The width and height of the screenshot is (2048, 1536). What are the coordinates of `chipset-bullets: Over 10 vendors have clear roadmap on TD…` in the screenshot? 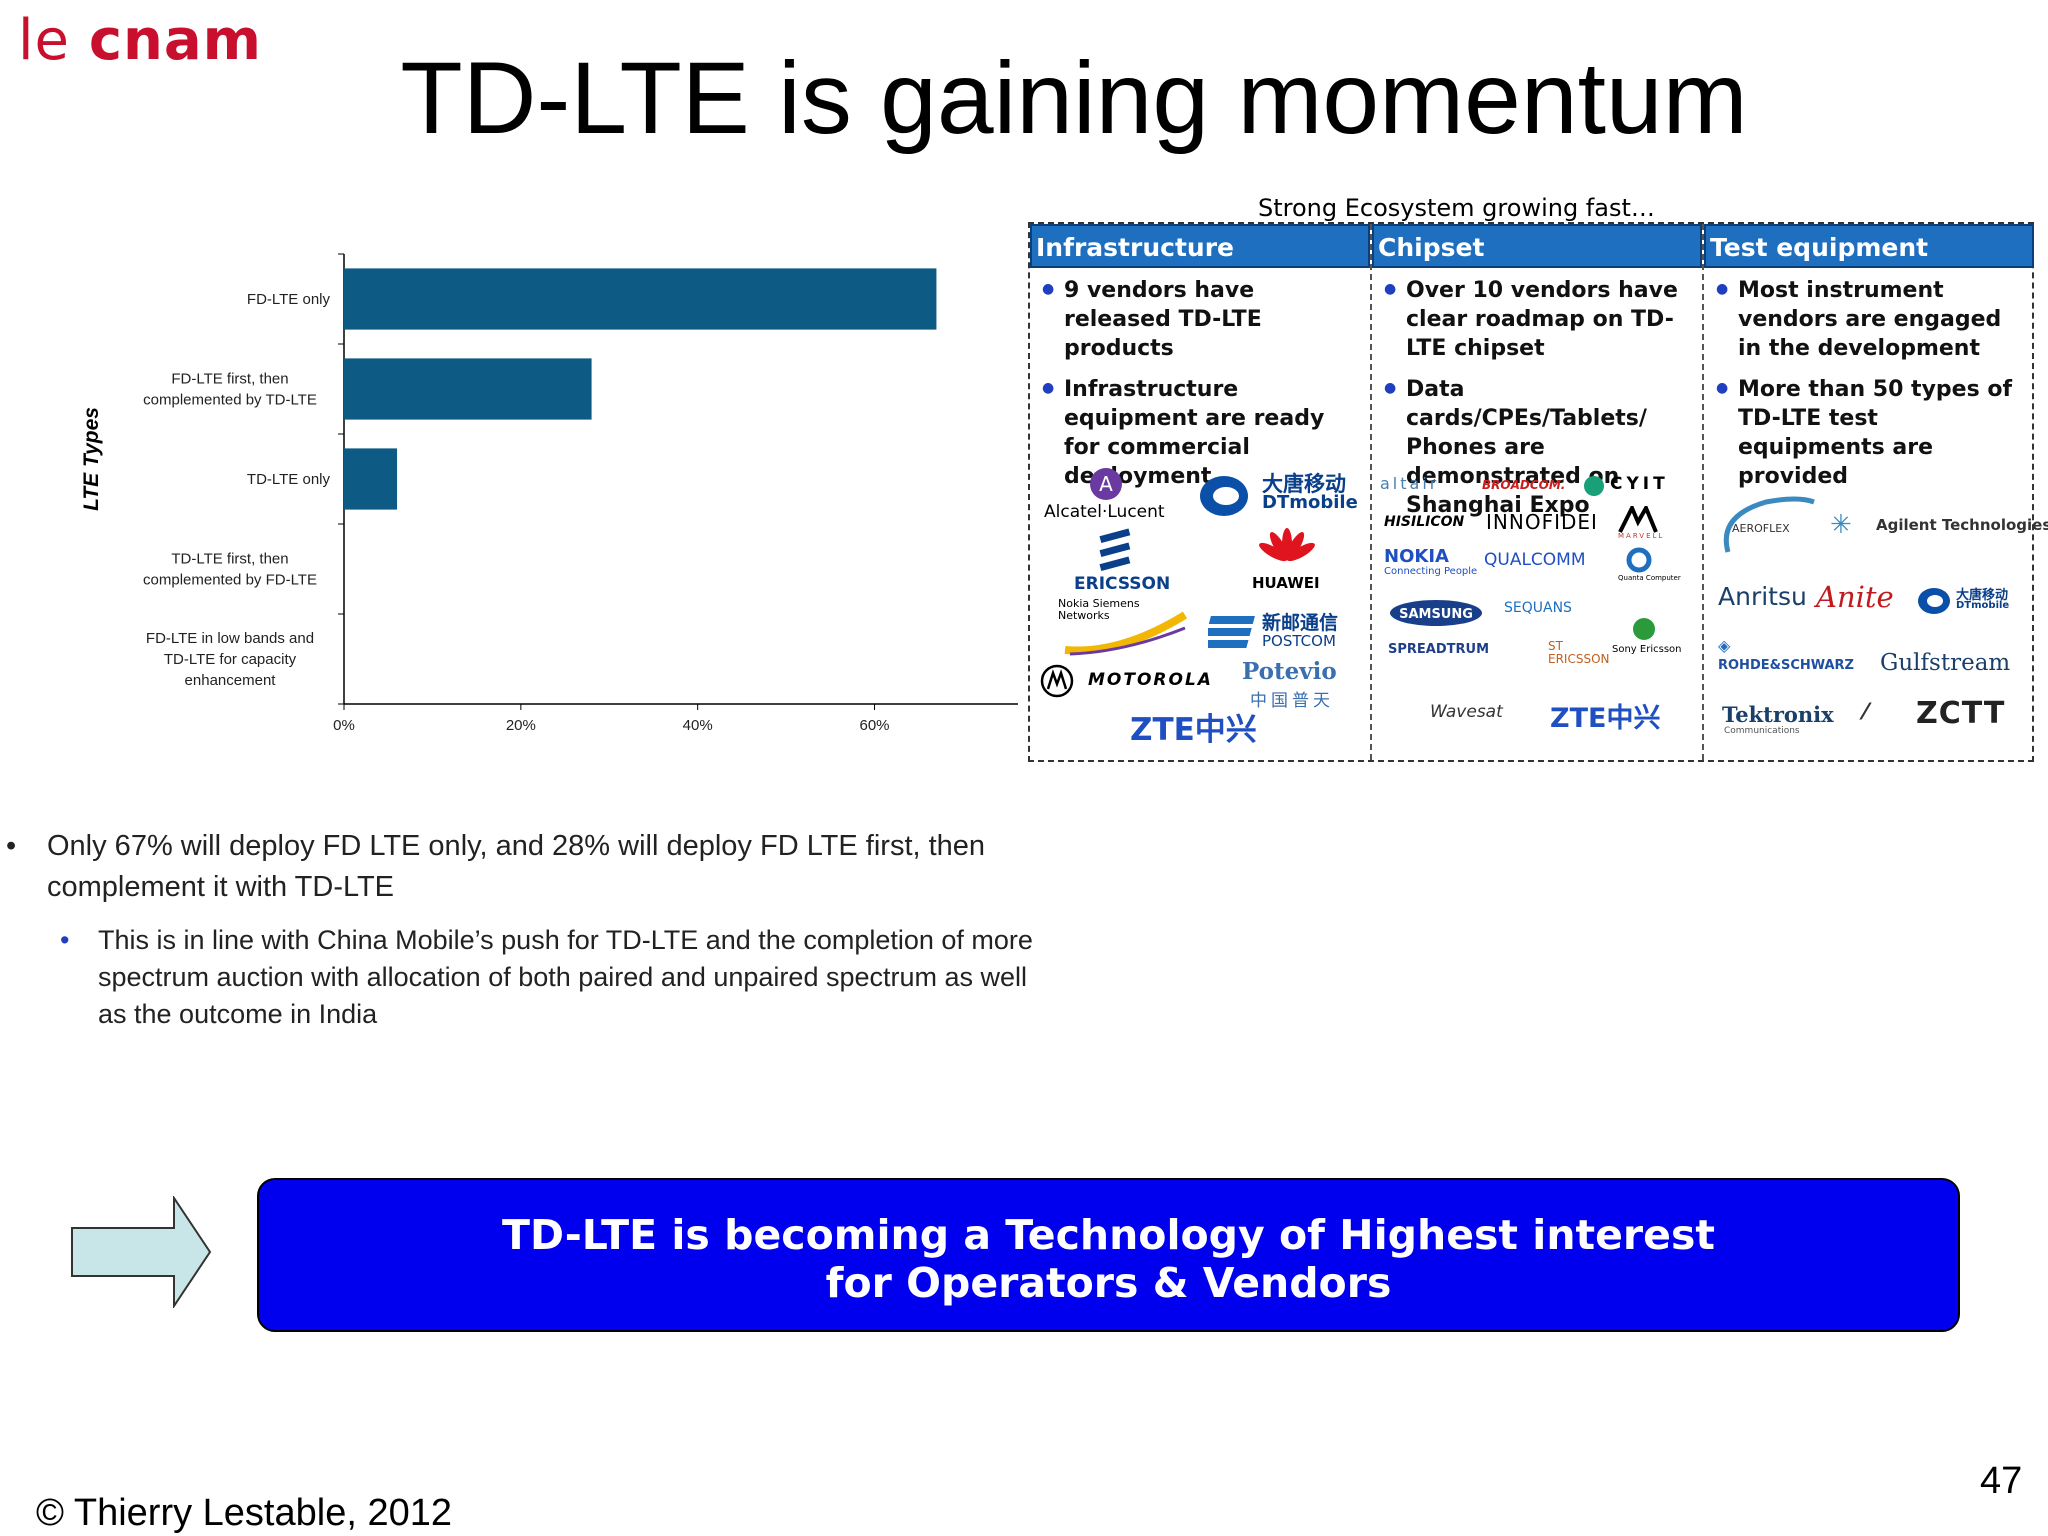 It's located at (1537, 397).